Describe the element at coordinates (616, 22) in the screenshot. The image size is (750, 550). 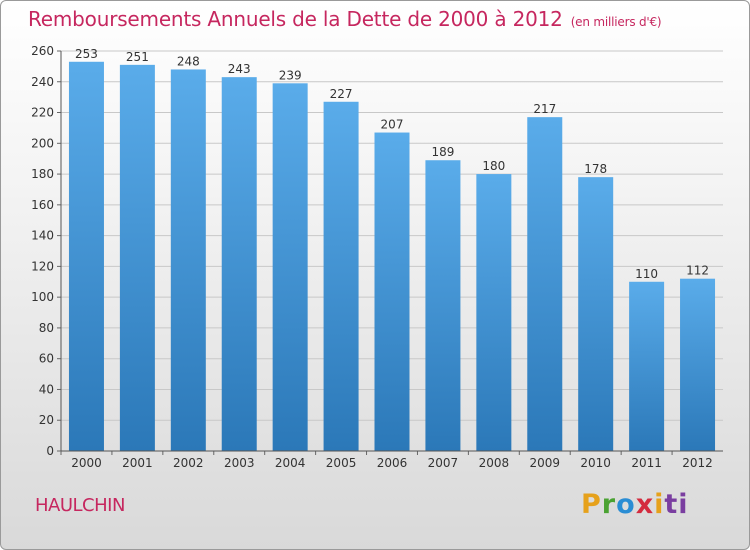
I see `unit-note: (en milliers d'€)` at that location.